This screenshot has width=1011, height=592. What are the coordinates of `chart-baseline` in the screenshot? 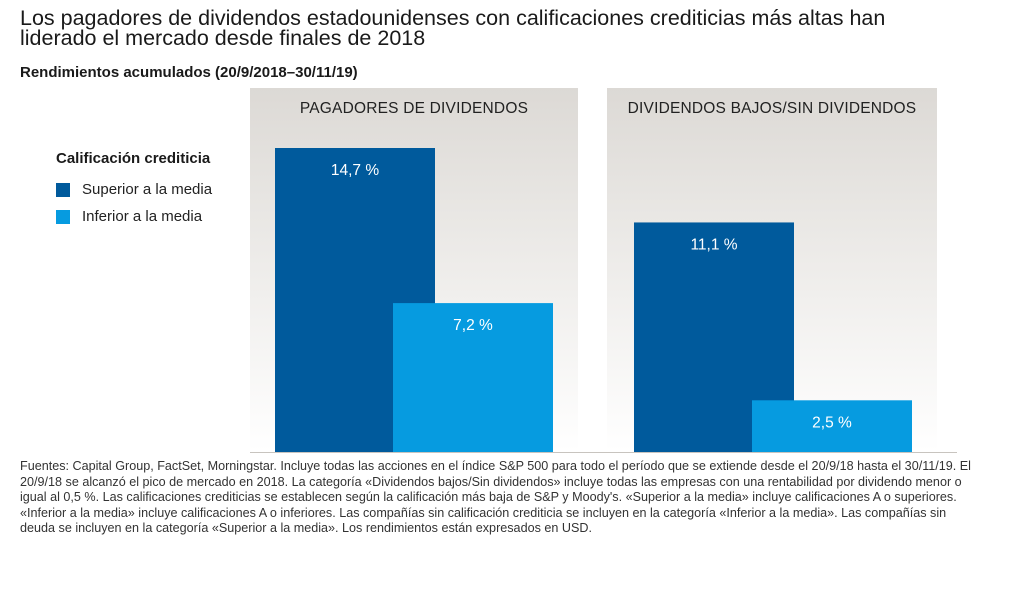 It's located at (603, 452).